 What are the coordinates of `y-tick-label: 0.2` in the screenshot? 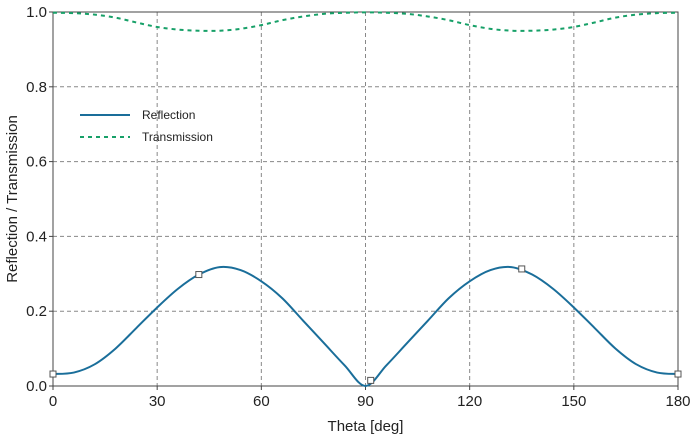 It's located at (36, 311).